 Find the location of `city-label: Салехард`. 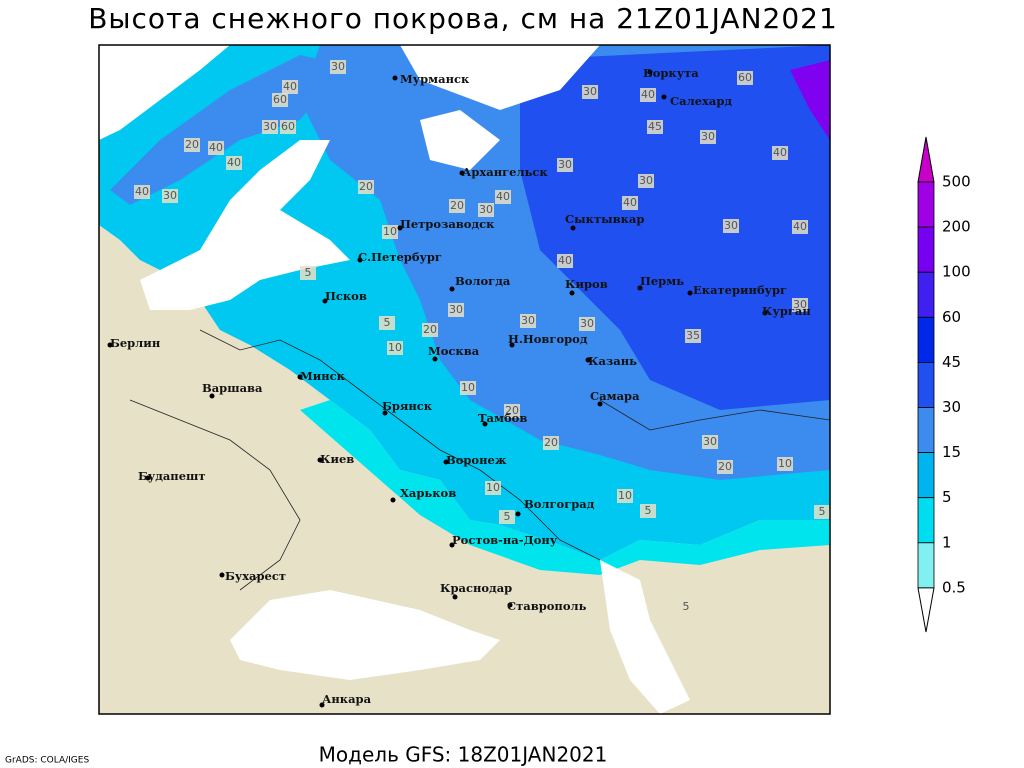

city-label: Салехард is located at coordinates (701, 101).